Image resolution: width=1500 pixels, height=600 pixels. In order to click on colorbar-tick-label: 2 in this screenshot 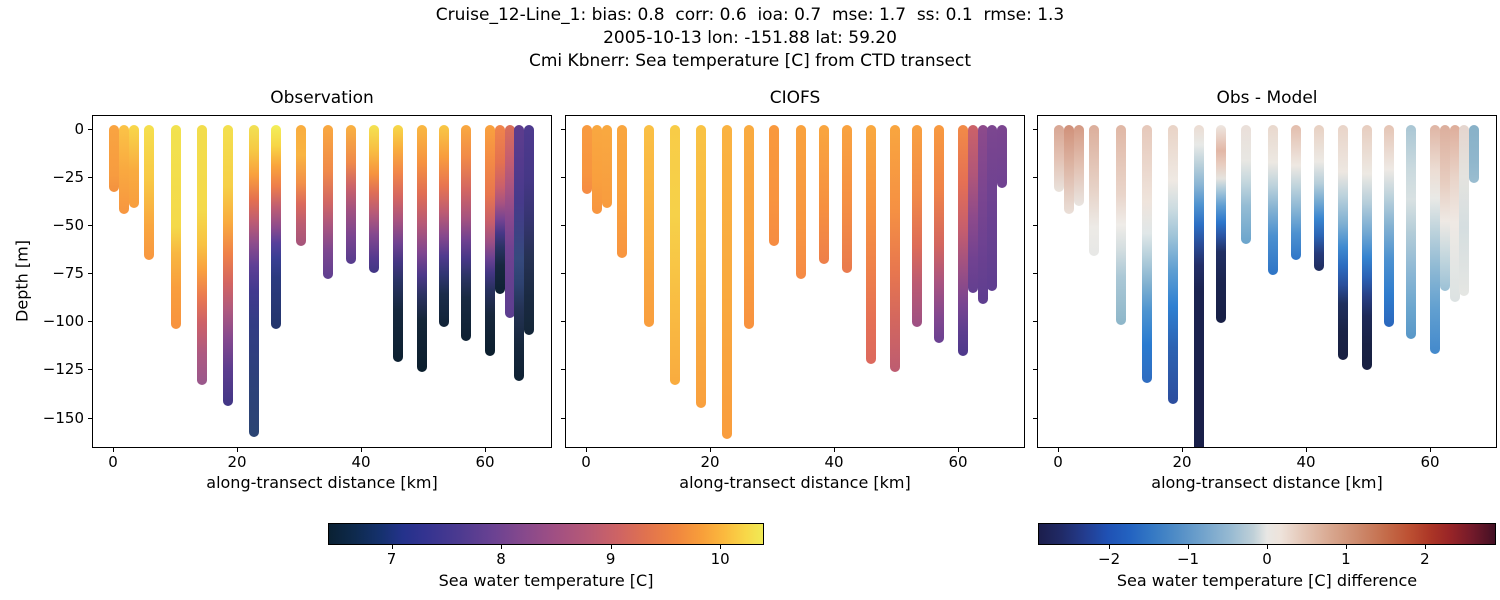, I will do `click(1425, 559)`.